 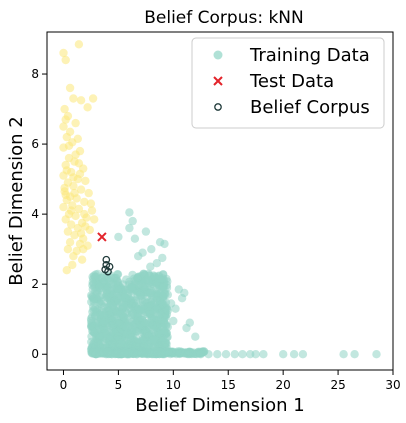 I want to click on x-tick-label: 15, so click(x=228, y=385).